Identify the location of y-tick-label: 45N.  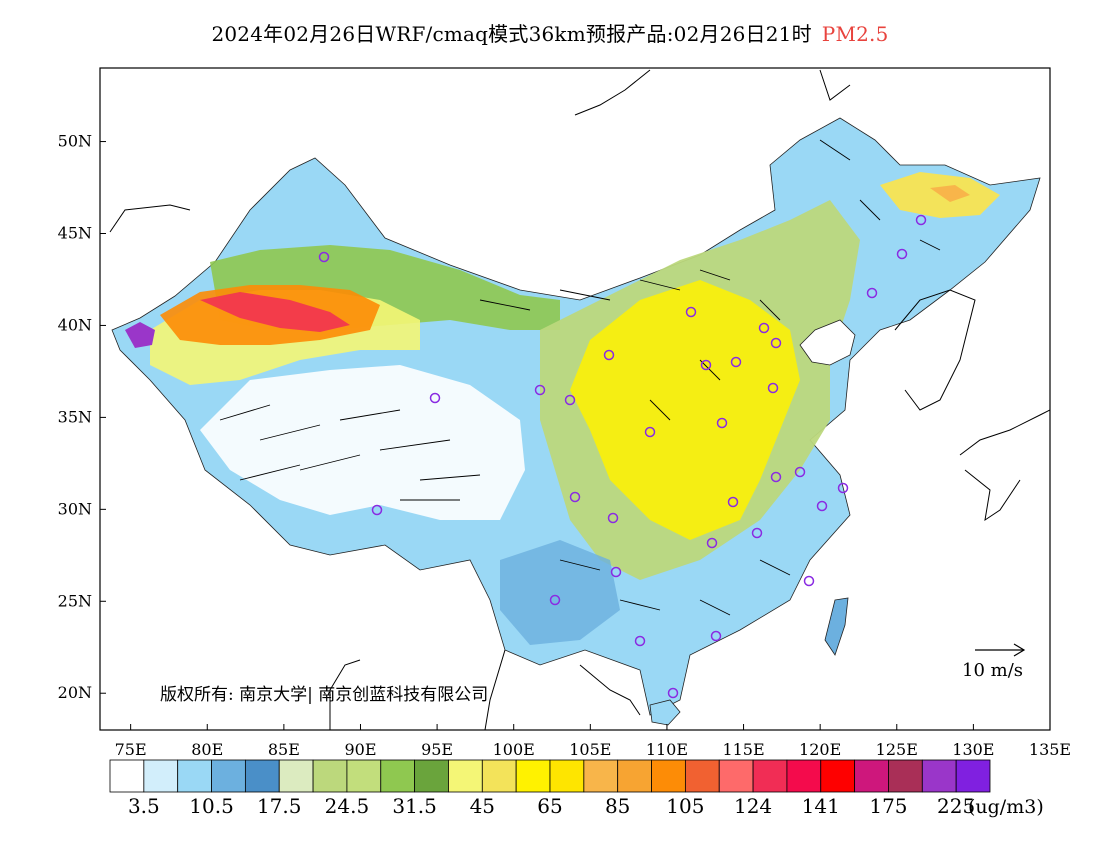
(75, 233).